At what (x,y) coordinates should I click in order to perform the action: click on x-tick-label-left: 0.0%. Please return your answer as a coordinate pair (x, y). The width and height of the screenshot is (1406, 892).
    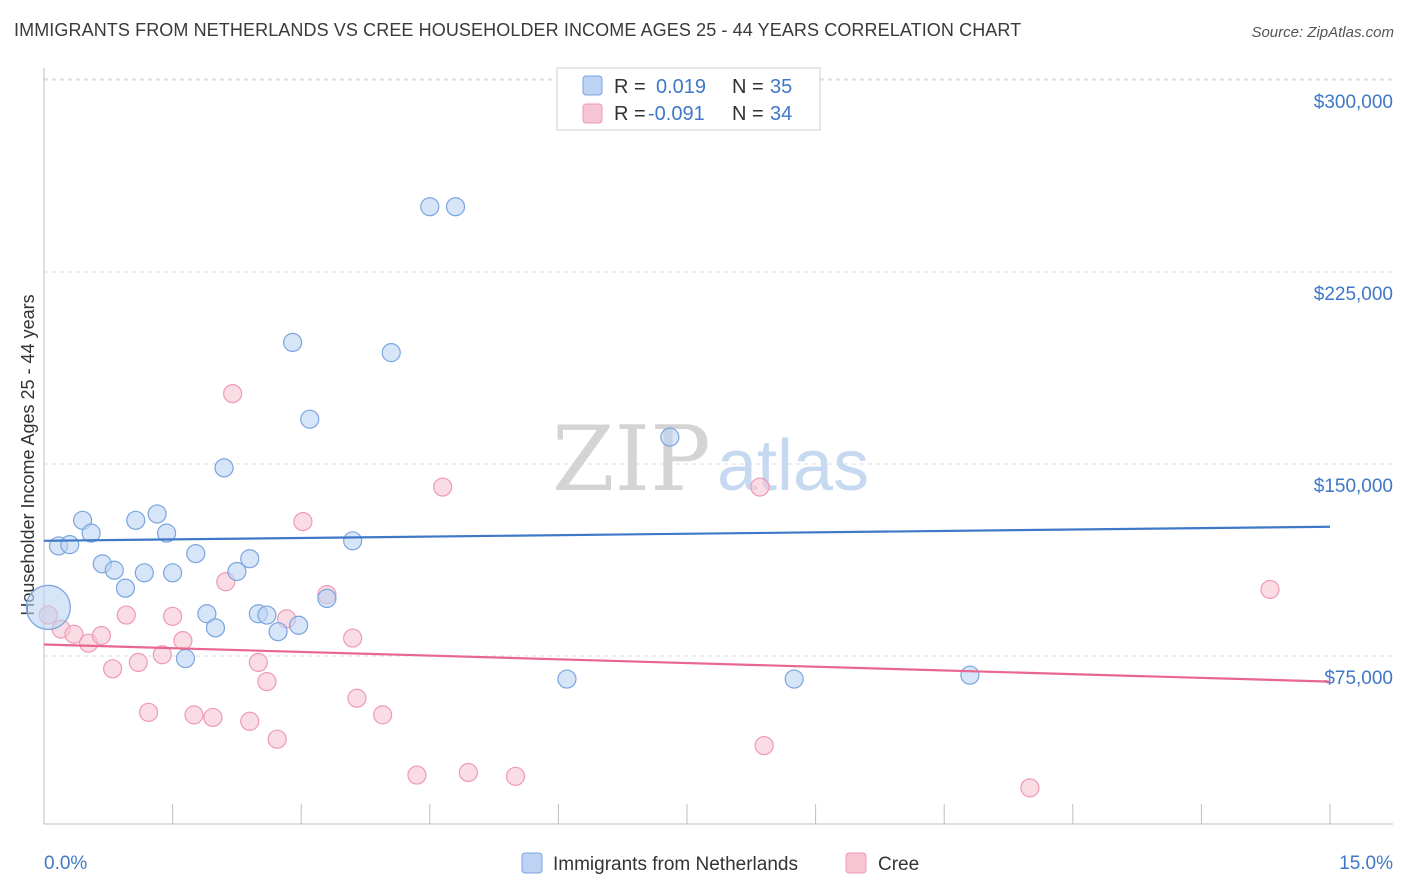
    Looking at the image, I should click on (65, 863).